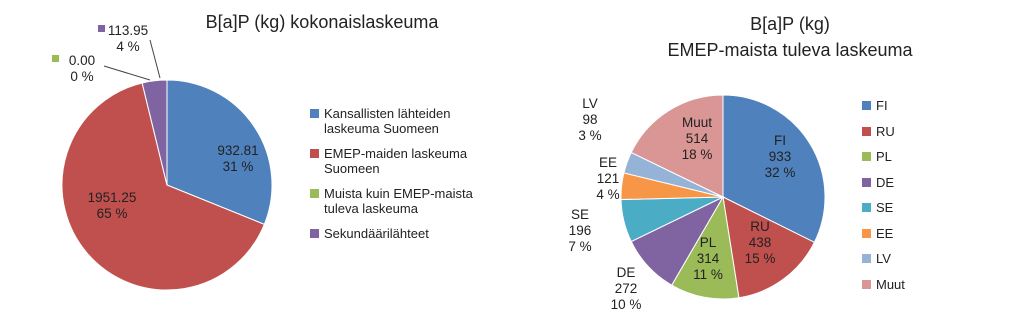 The image size is (1024, 324). I want to click on legend-label: Kansallisten lähteiden laskeuma Suomeen, so click(387, 121).